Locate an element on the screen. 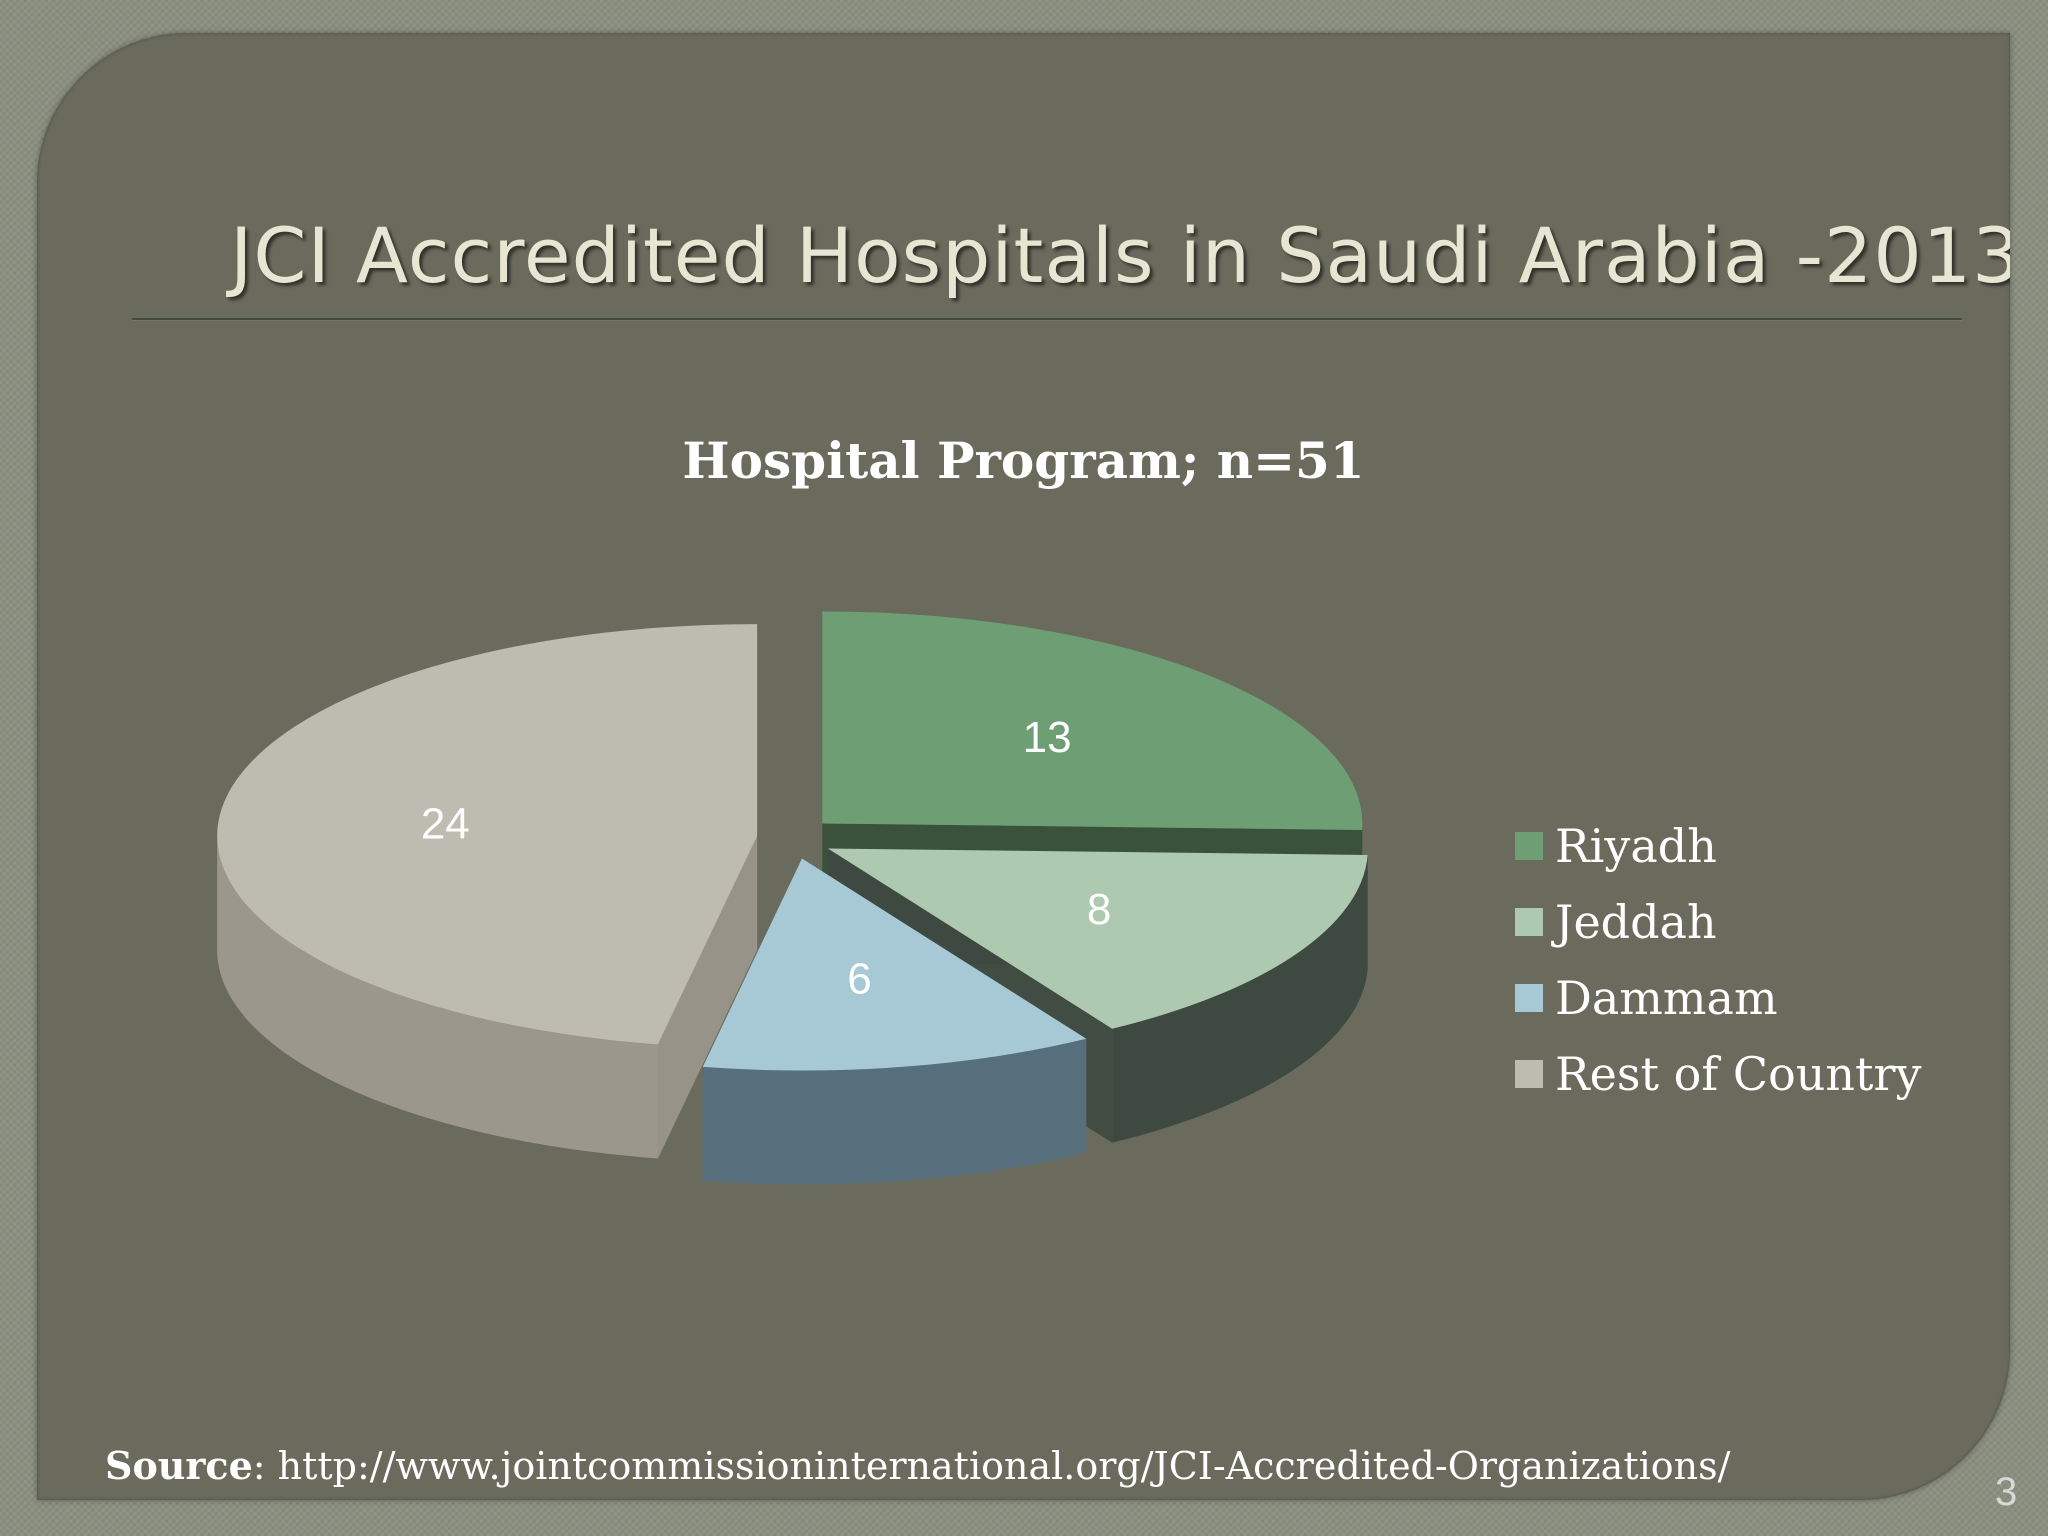 The height and width of the screenshot is (1536, 2048). data-label-riyadh: 13 is located at coordinates (1047, 737).